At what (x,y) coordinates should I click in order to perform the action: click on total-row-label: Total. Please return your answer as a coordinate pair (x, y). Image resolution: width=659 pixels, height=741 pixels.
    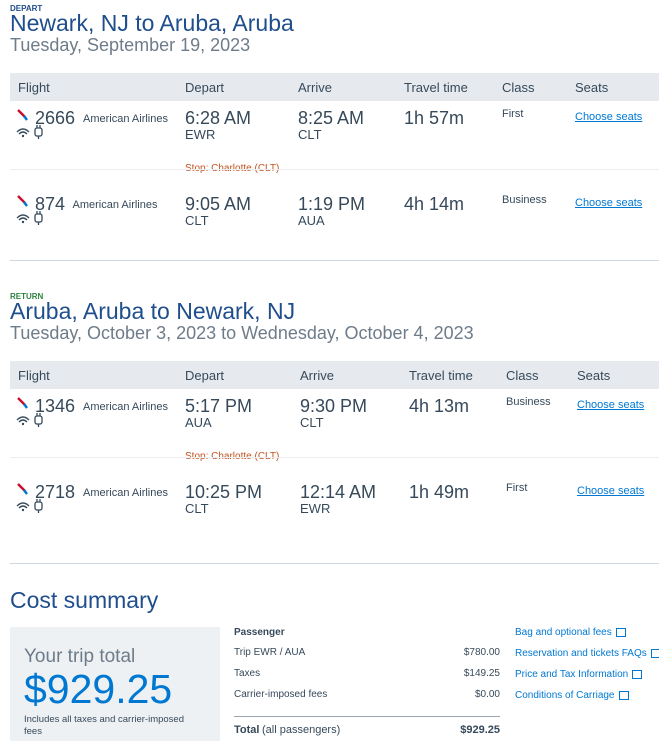
    Looking at the image, I should click on (247, 730).